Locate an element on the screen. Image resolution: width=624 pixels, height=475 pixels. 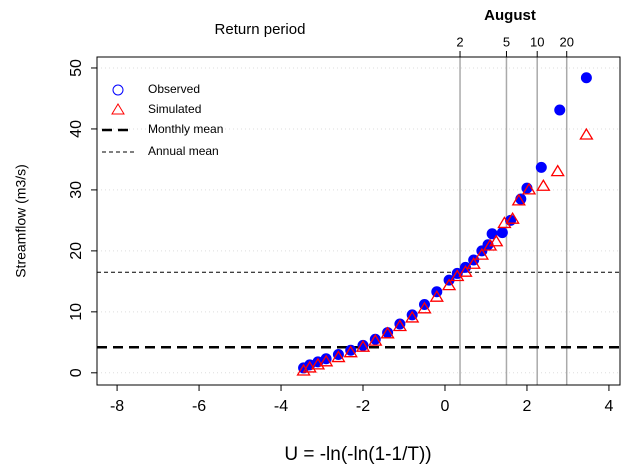
legend-label: Monthly mean is located at coordinates (185, 129).